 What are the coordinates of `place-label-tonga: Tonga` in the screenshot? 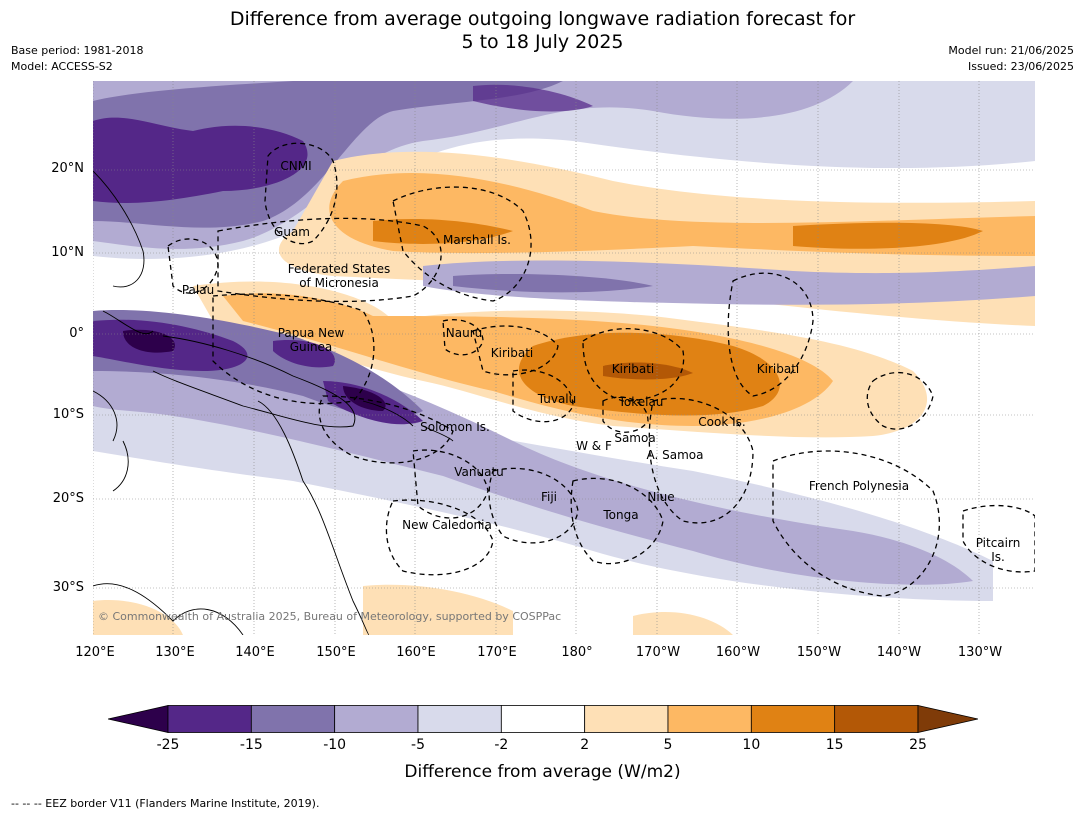 It's located at (621, 515).